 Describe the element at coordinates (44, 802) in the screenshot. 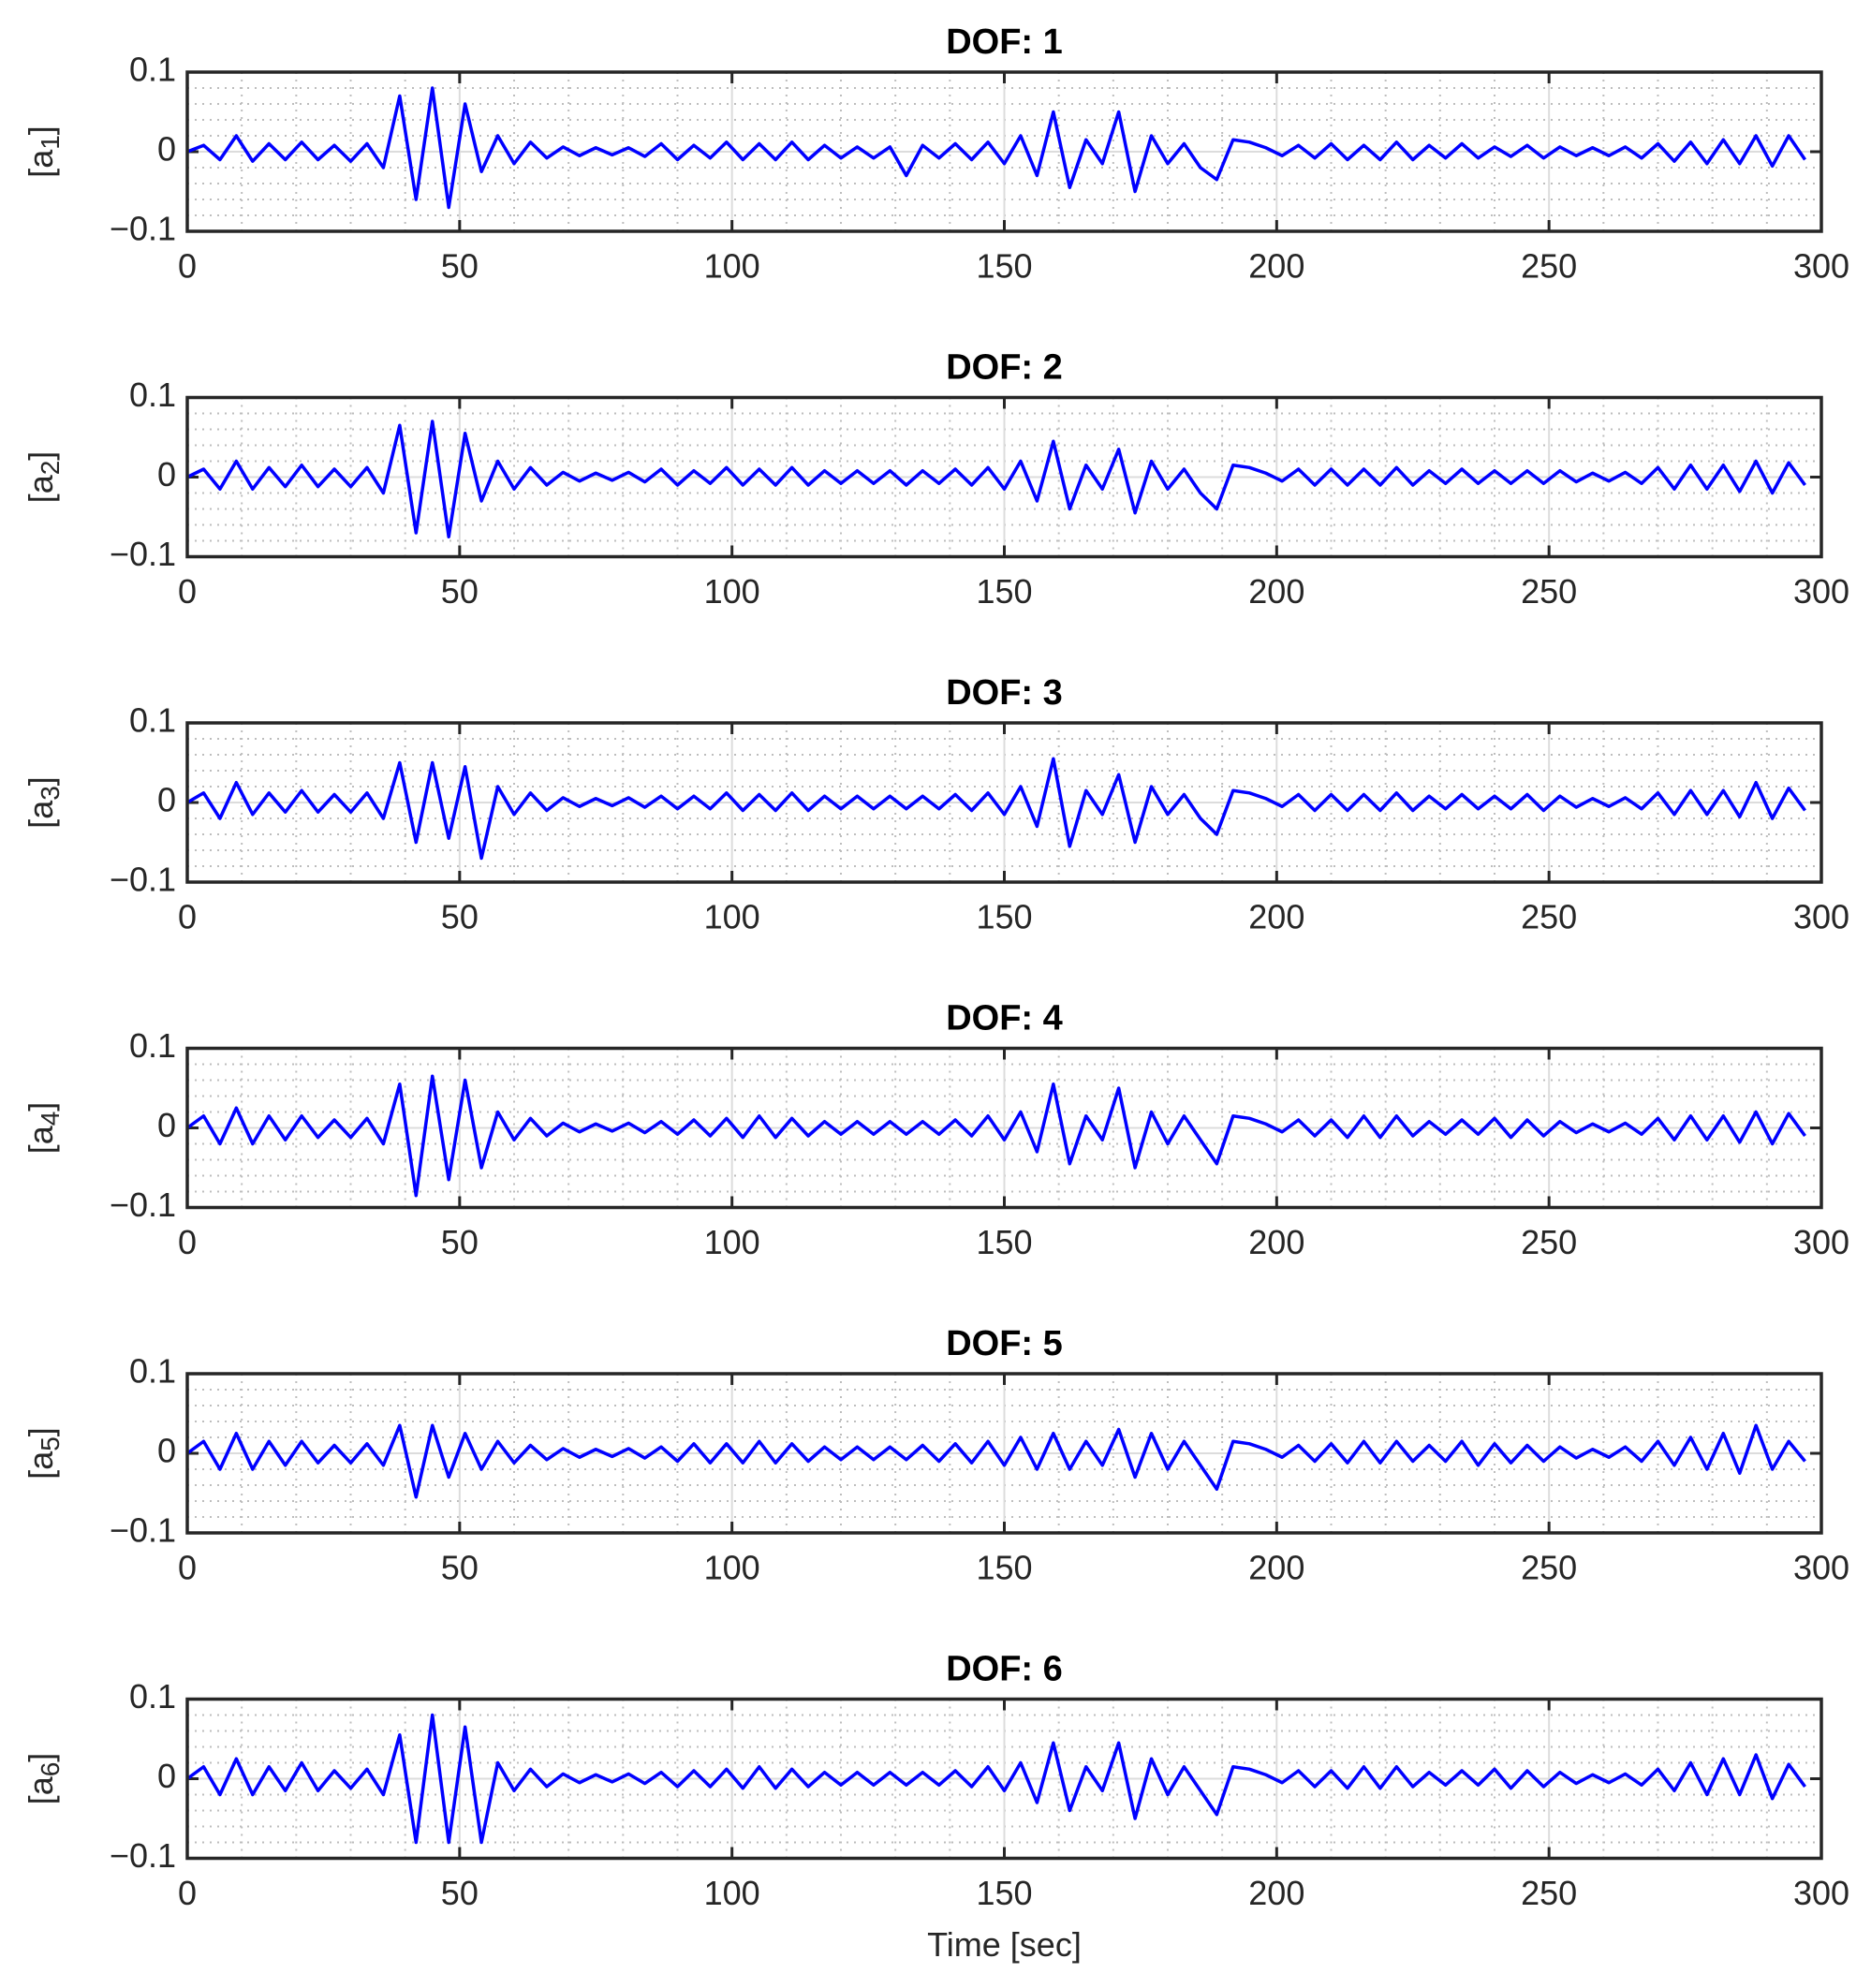

I see `y-axis-label: [a3]` at that location.